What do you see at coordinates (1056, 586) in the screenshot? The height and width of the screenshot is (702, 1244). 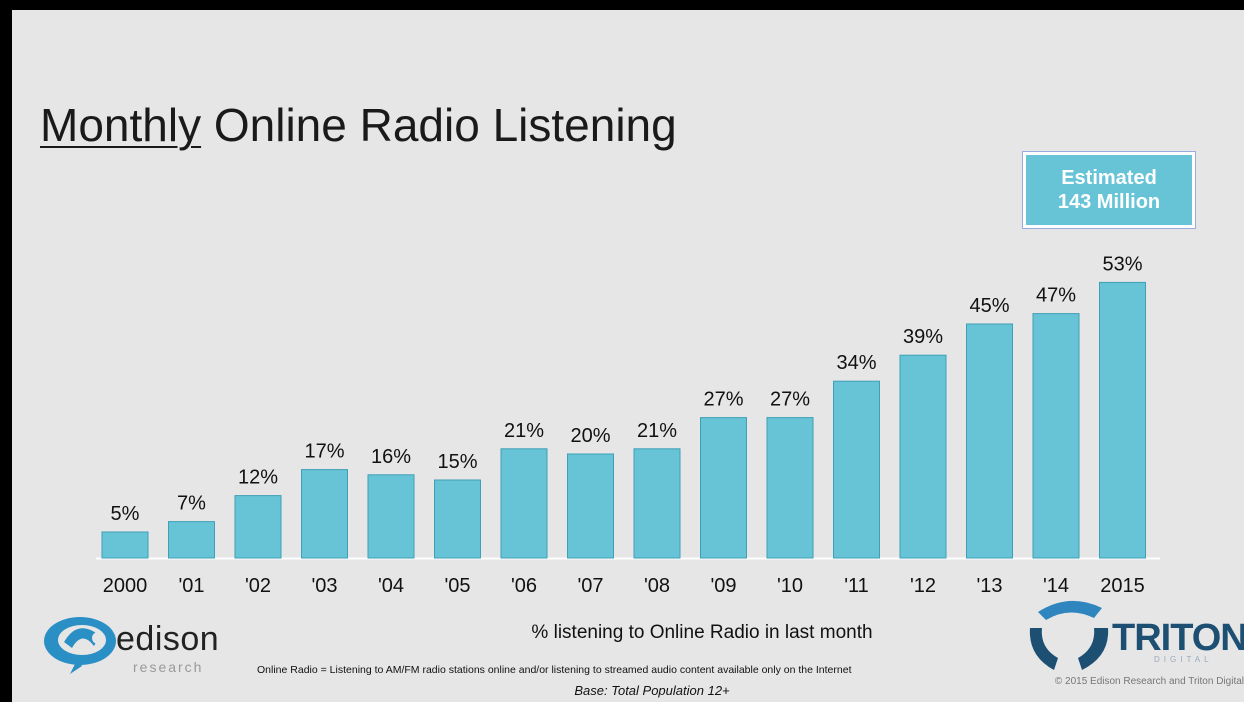 I see `x-tick-label: '14` at bounding box center [1056, 586].